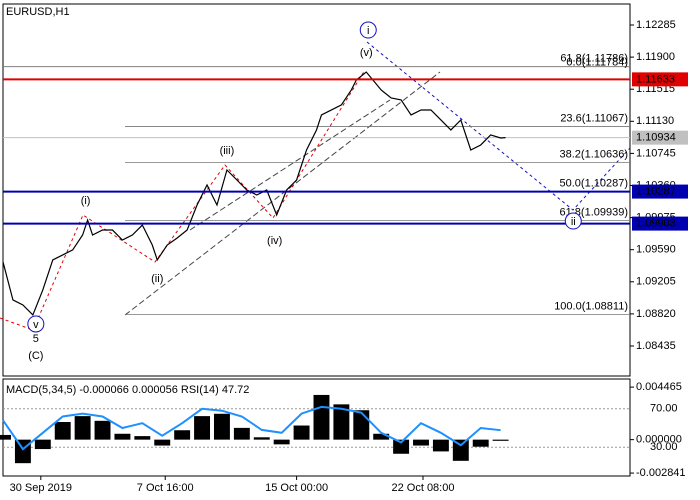  I want to click on y2-tick-label: 70.00, so click(664, 409).